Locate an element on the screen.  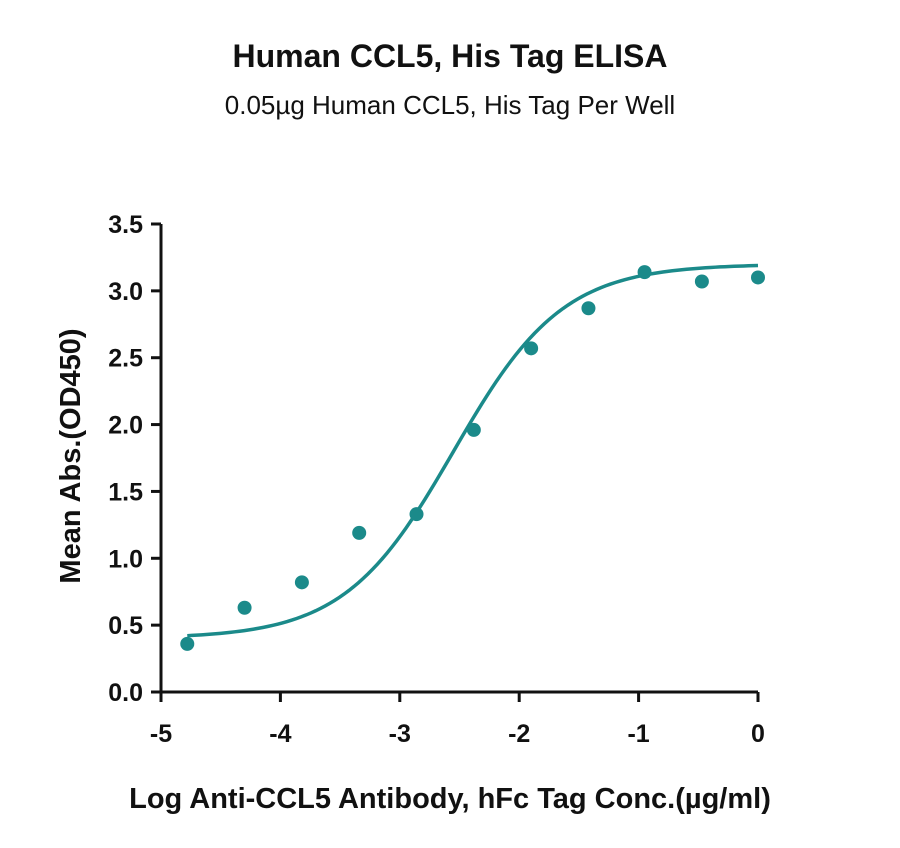
x-tick-label: -5 is located at coordinates (161, 734).